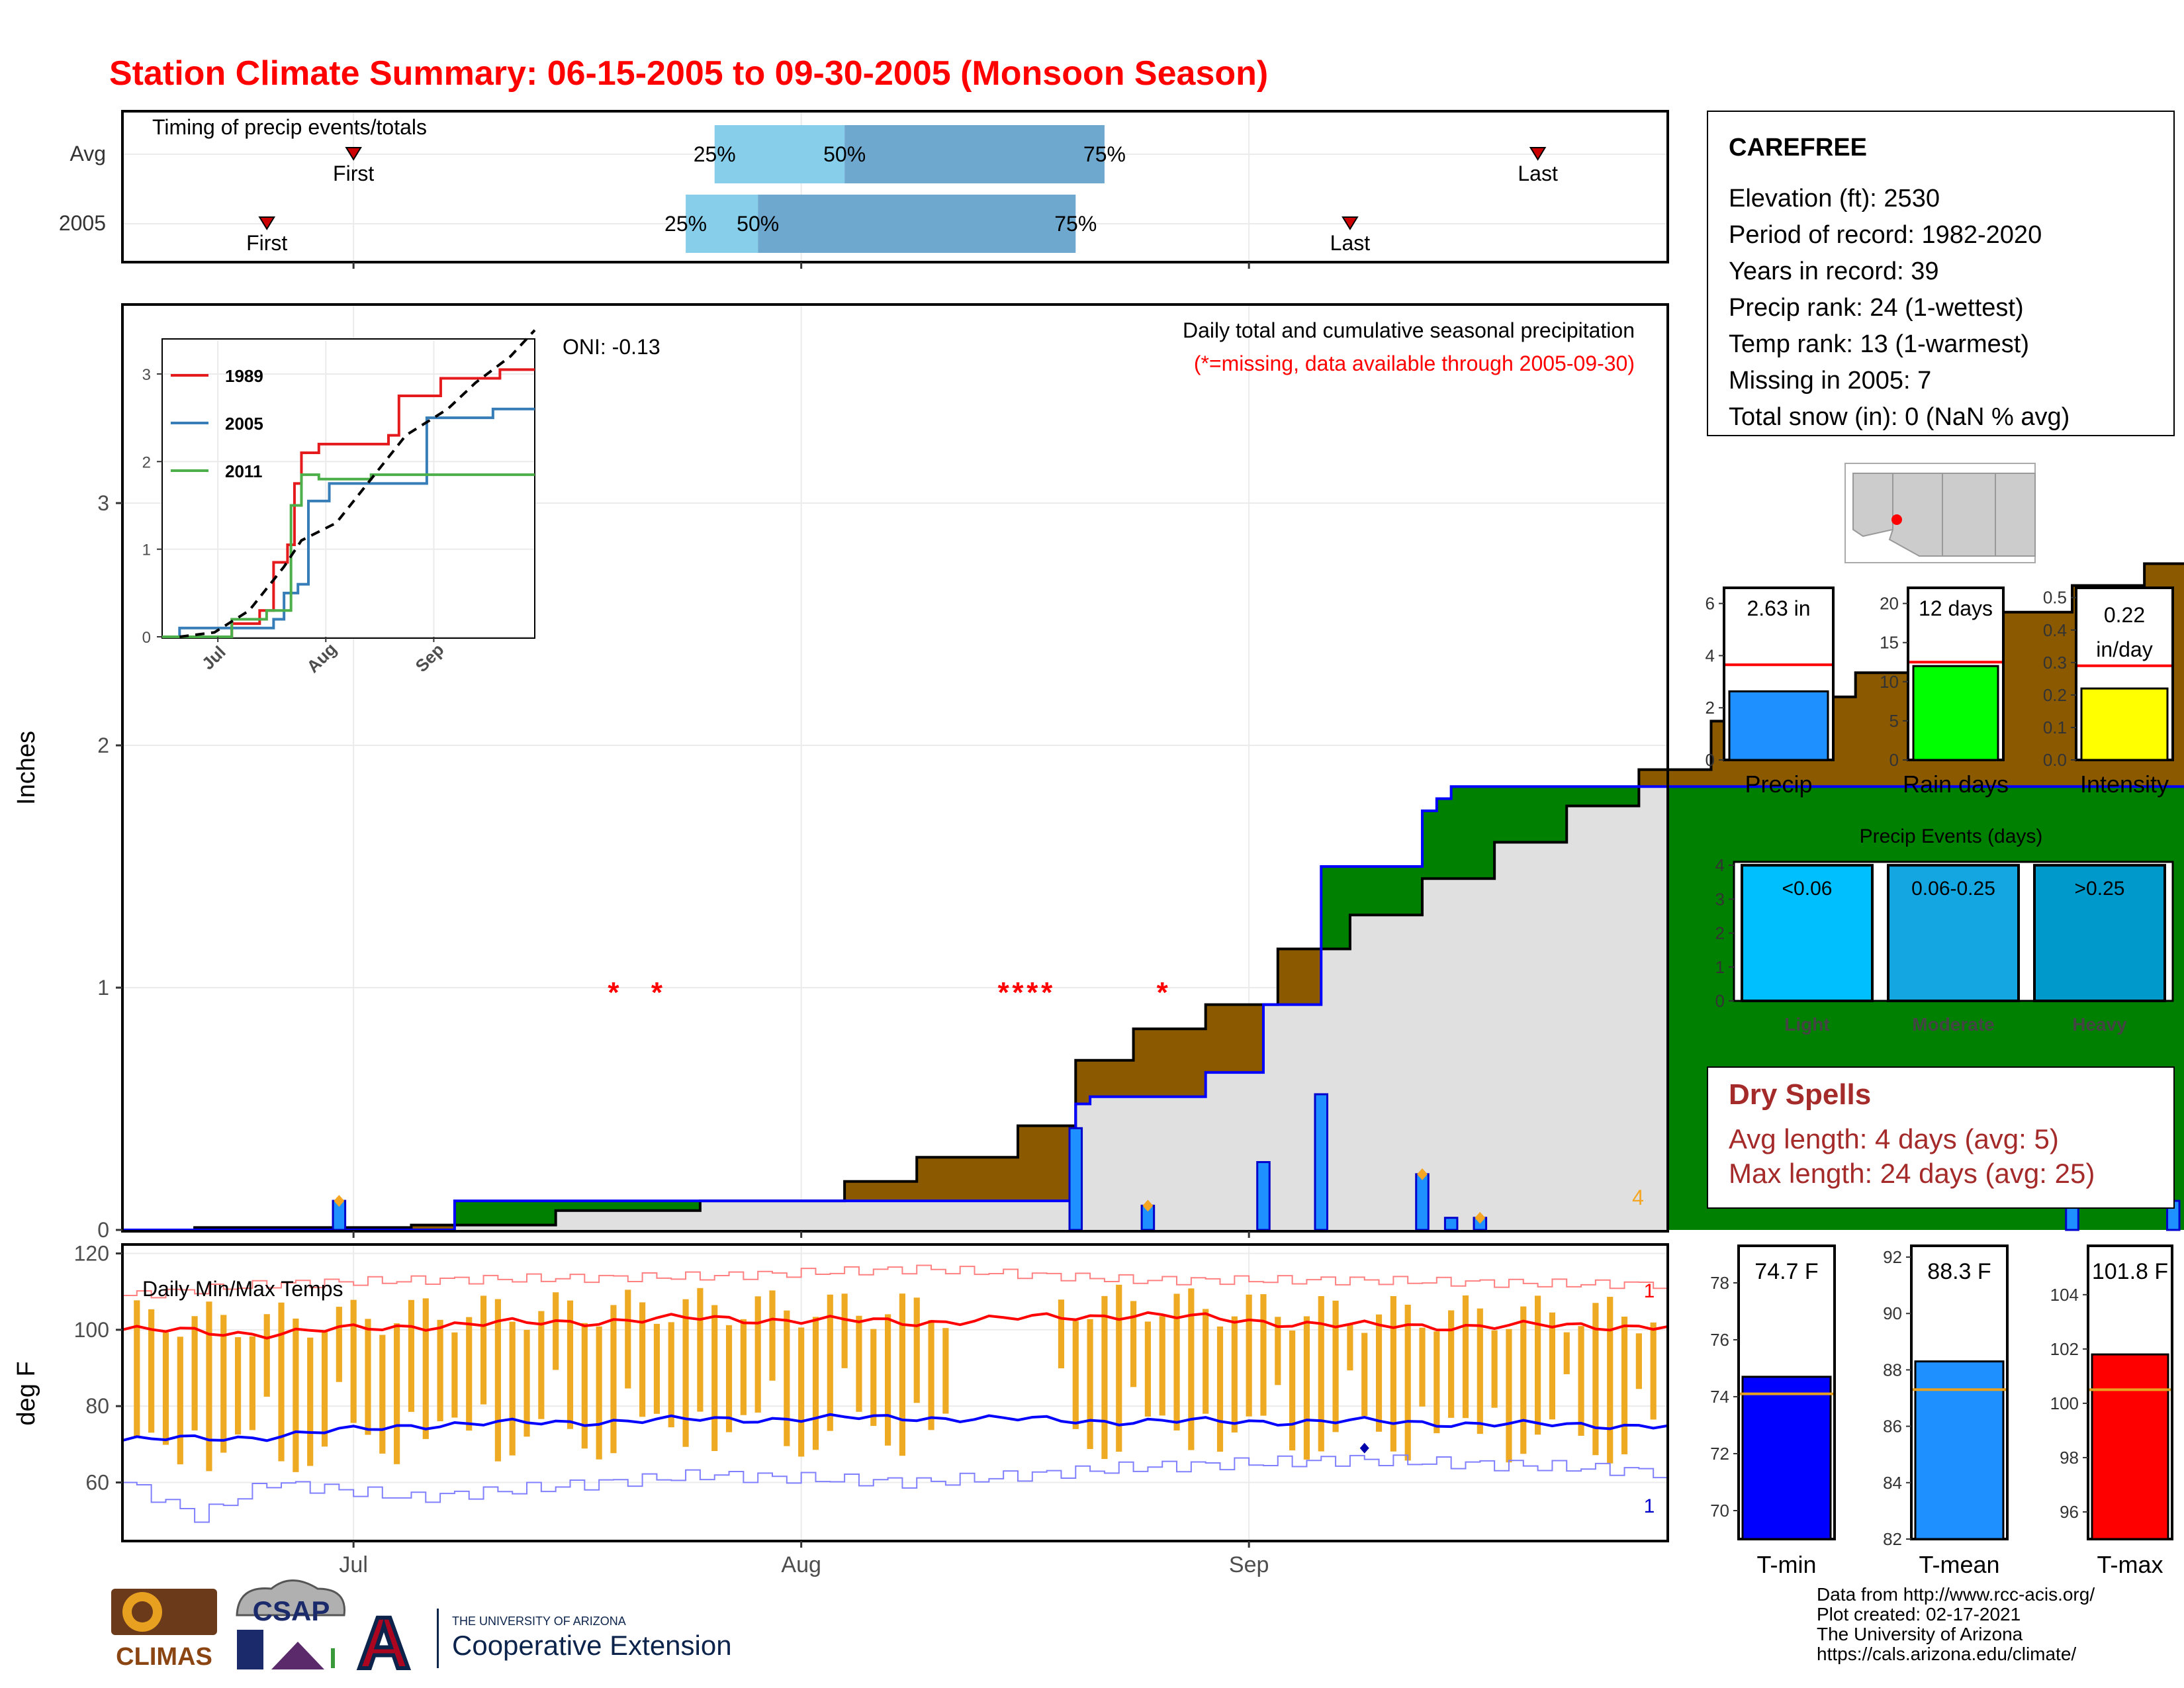 This screenshot has height=1688, width=2184. What do you see at coordinates (2124, 615) in the screenshot?
I see `mini-bar-value-label: 0.22` at bounding box center [2124, 615].